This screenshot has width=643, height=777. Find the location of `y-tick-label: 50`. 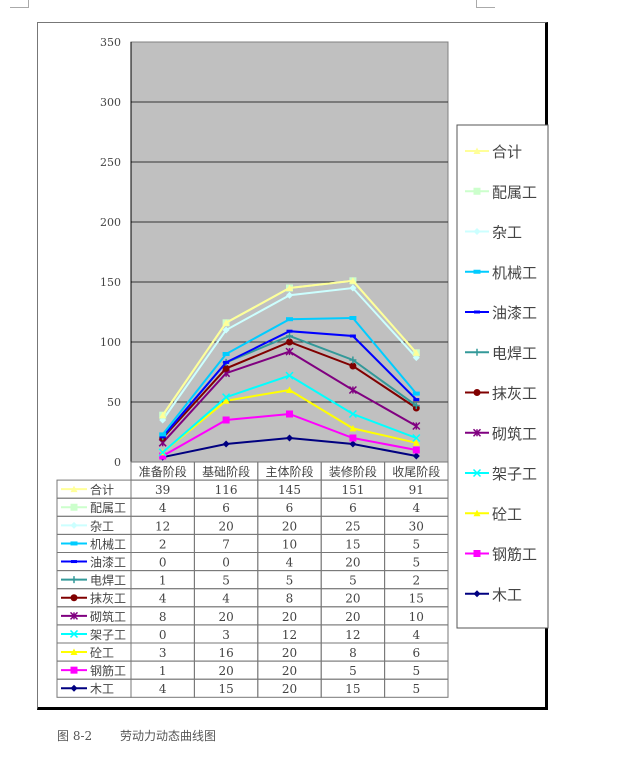

y-tick-label: 50 is located at coordinates (114, 402).